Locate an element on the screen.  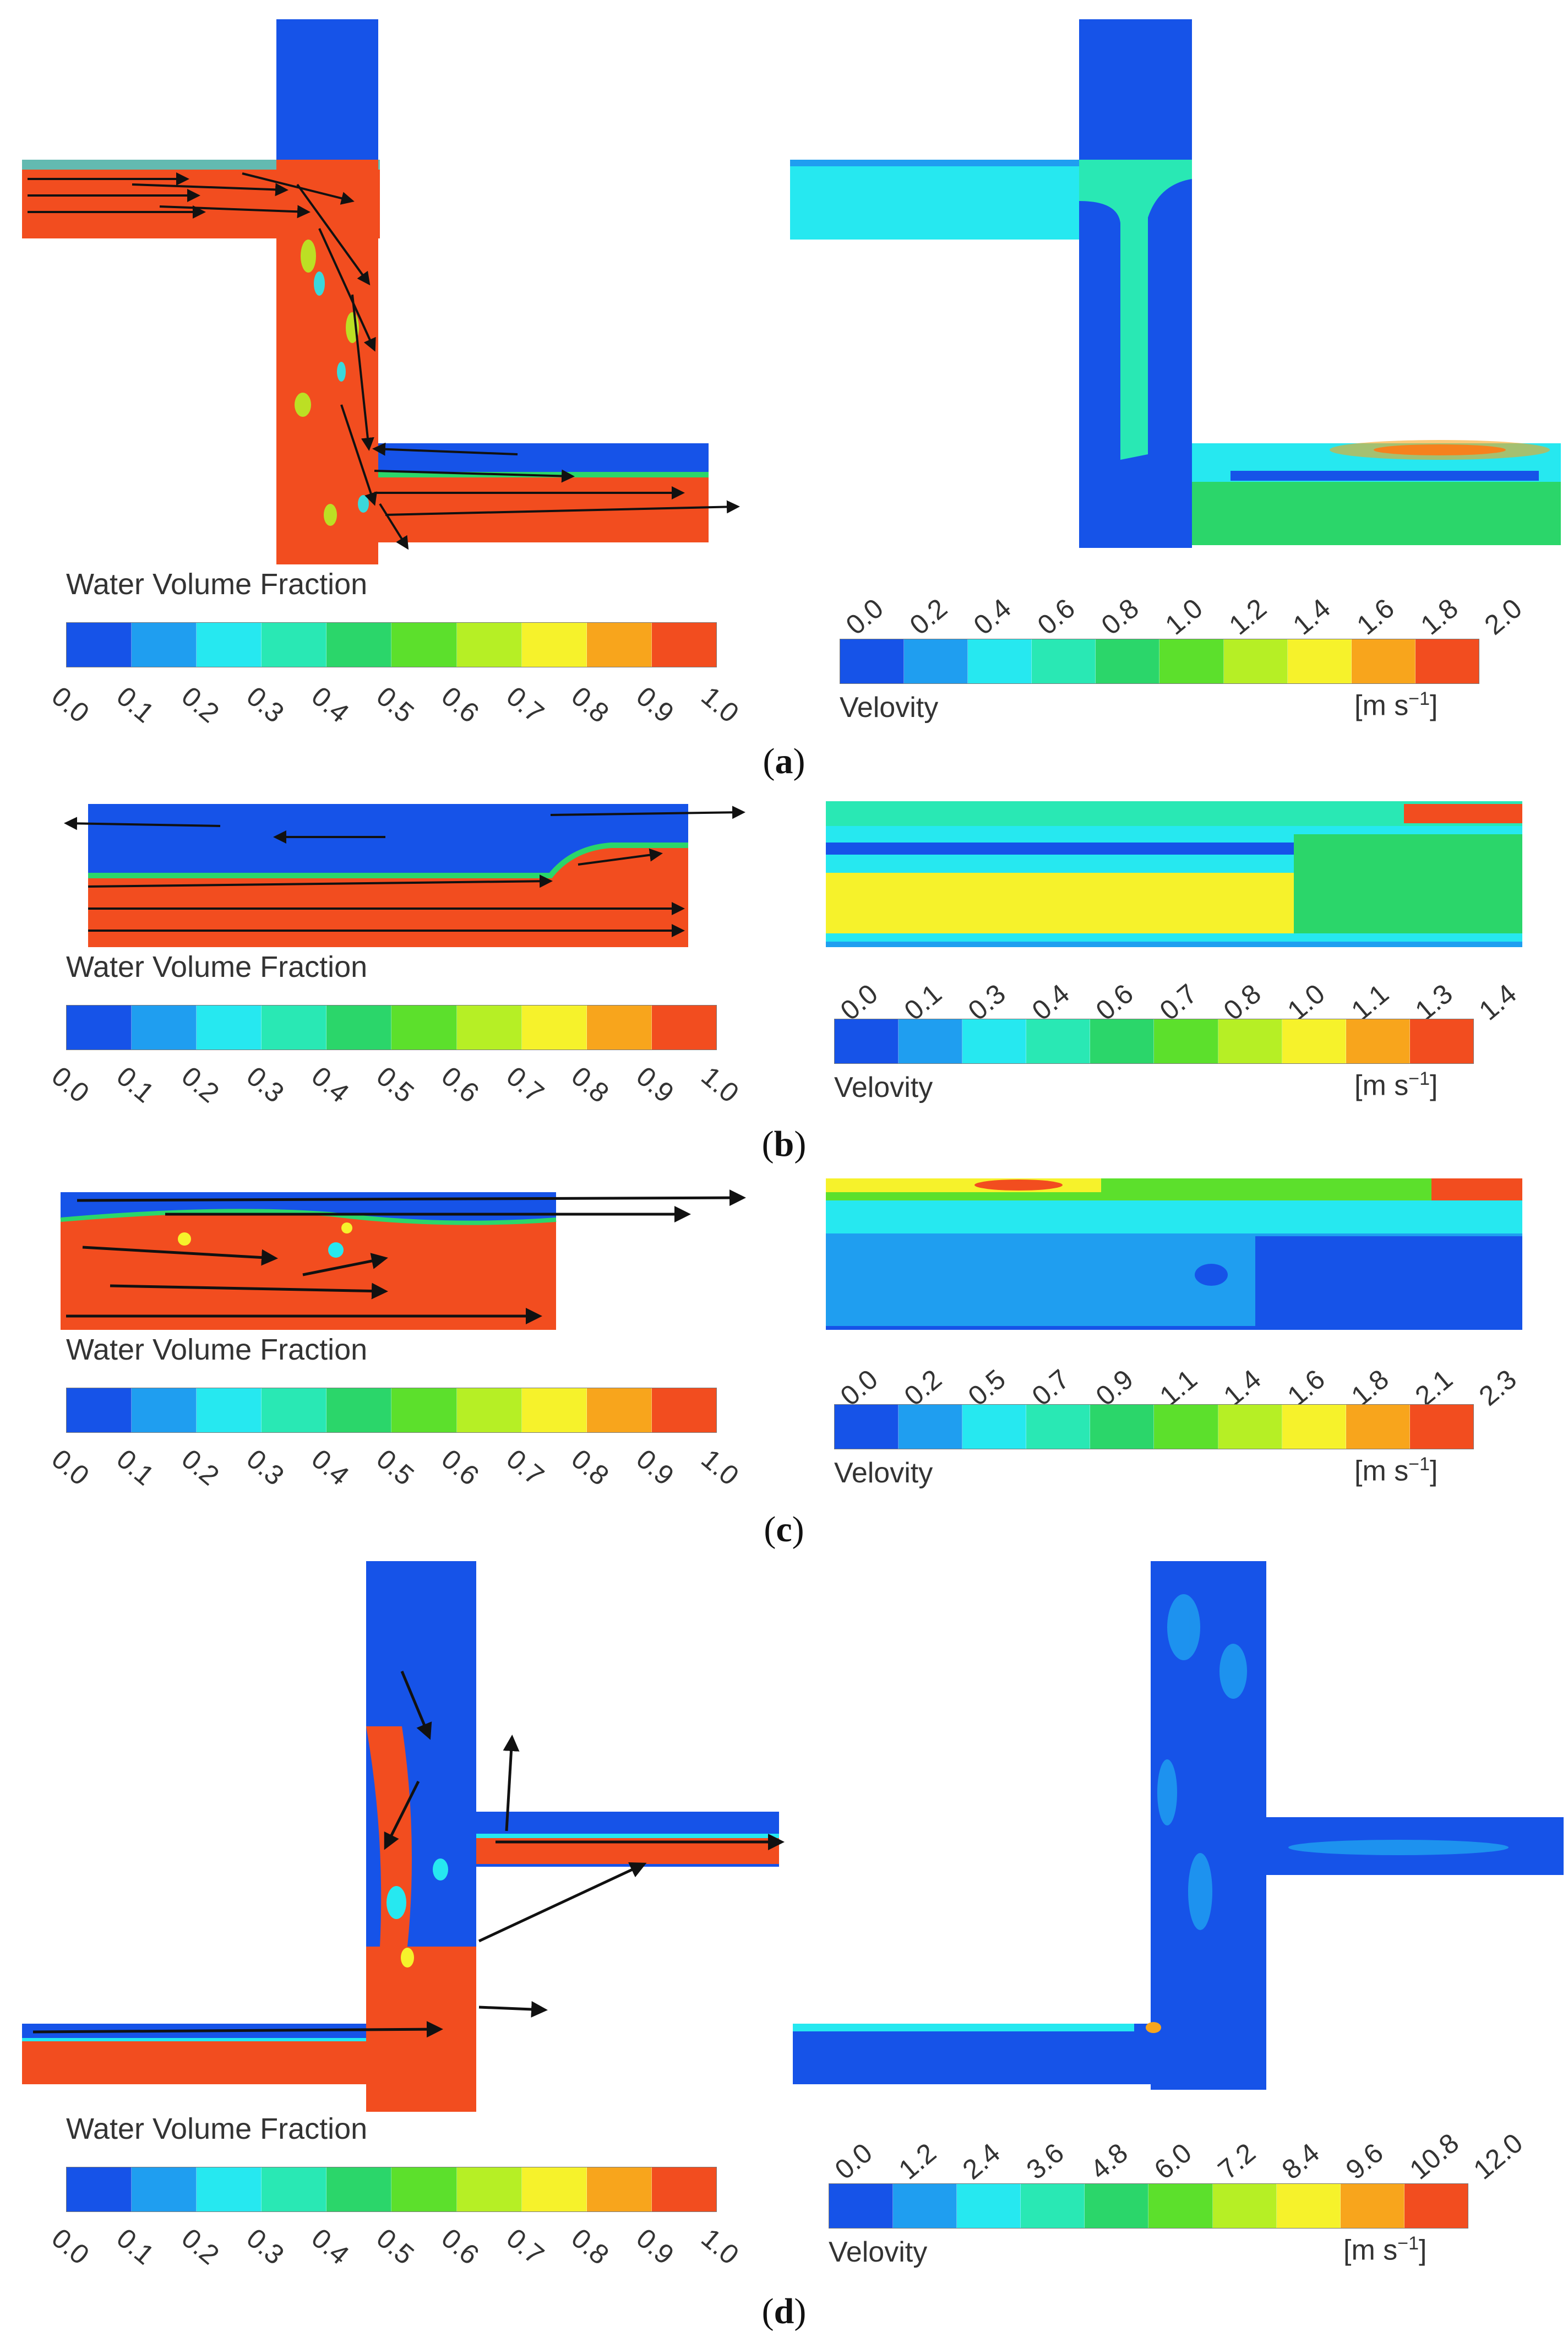
velocity-colorbar-d is located at coordinates (1148, 2206).